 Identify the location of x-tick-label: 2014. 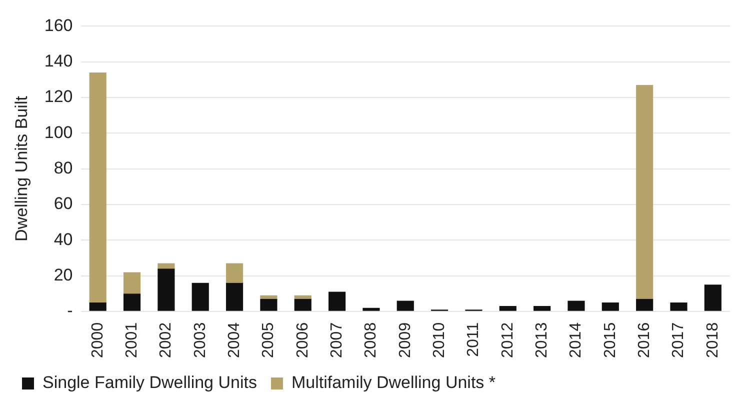
(576, 340).